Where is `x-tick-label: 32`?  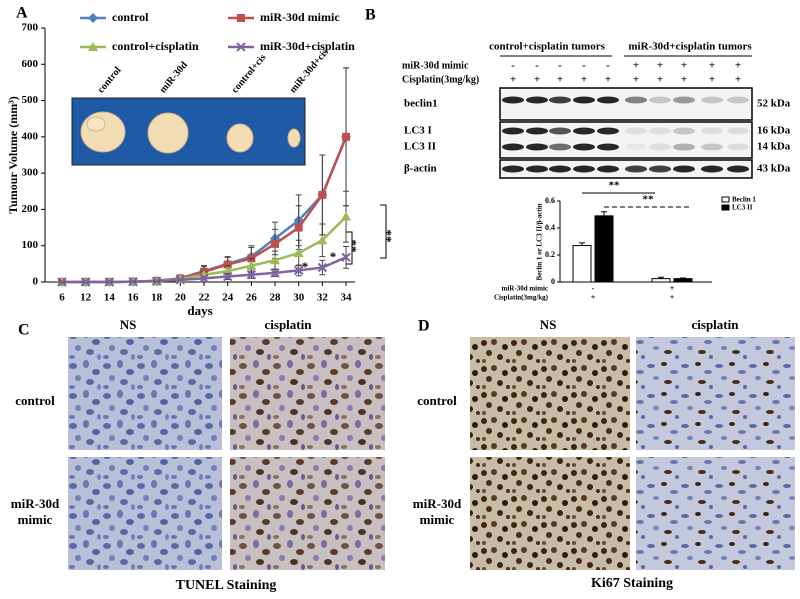
x-tick-label: 32 is located at coordinates (323, 298).